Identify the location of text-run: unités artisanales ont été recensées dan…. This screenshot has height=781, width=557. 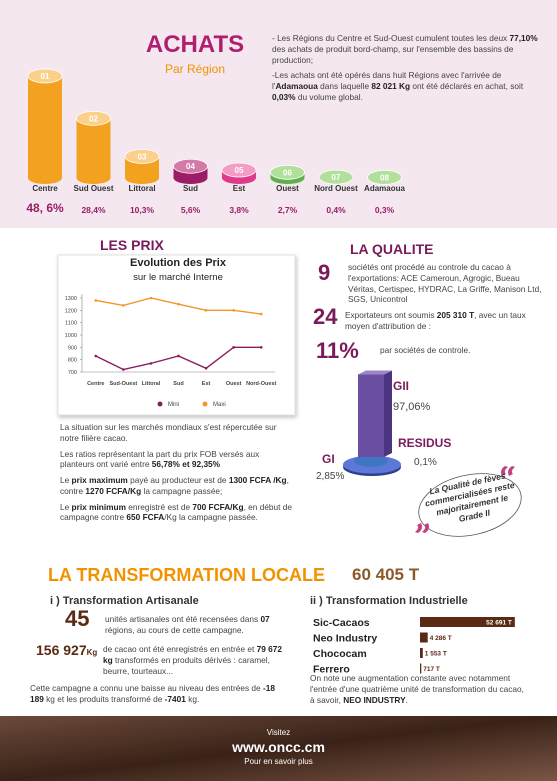
(183, 619).